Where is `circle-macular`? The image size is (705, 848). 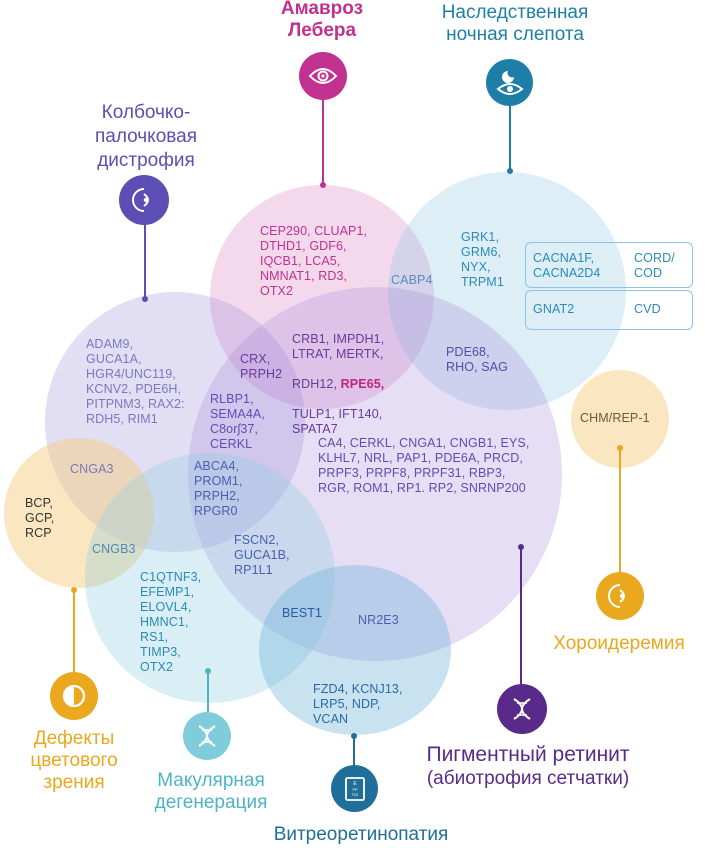 circle-macular is located at coordinates (210, 578).